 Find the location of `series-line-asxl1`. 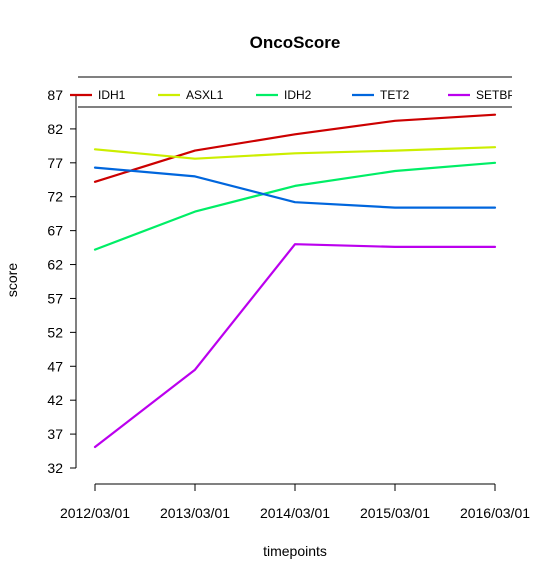

series-line-asxl1 is located at coordinates (295, 153).